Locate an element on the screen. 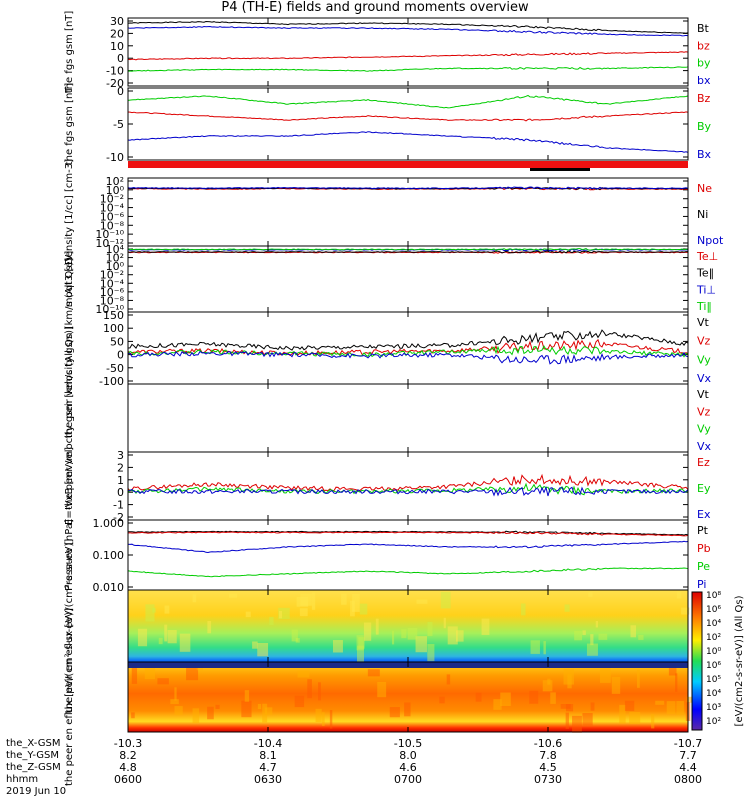 Image resolution: width=750 pixels, height=800 pixels. footer-value: 4.4 is located at coordinates (688, 767).